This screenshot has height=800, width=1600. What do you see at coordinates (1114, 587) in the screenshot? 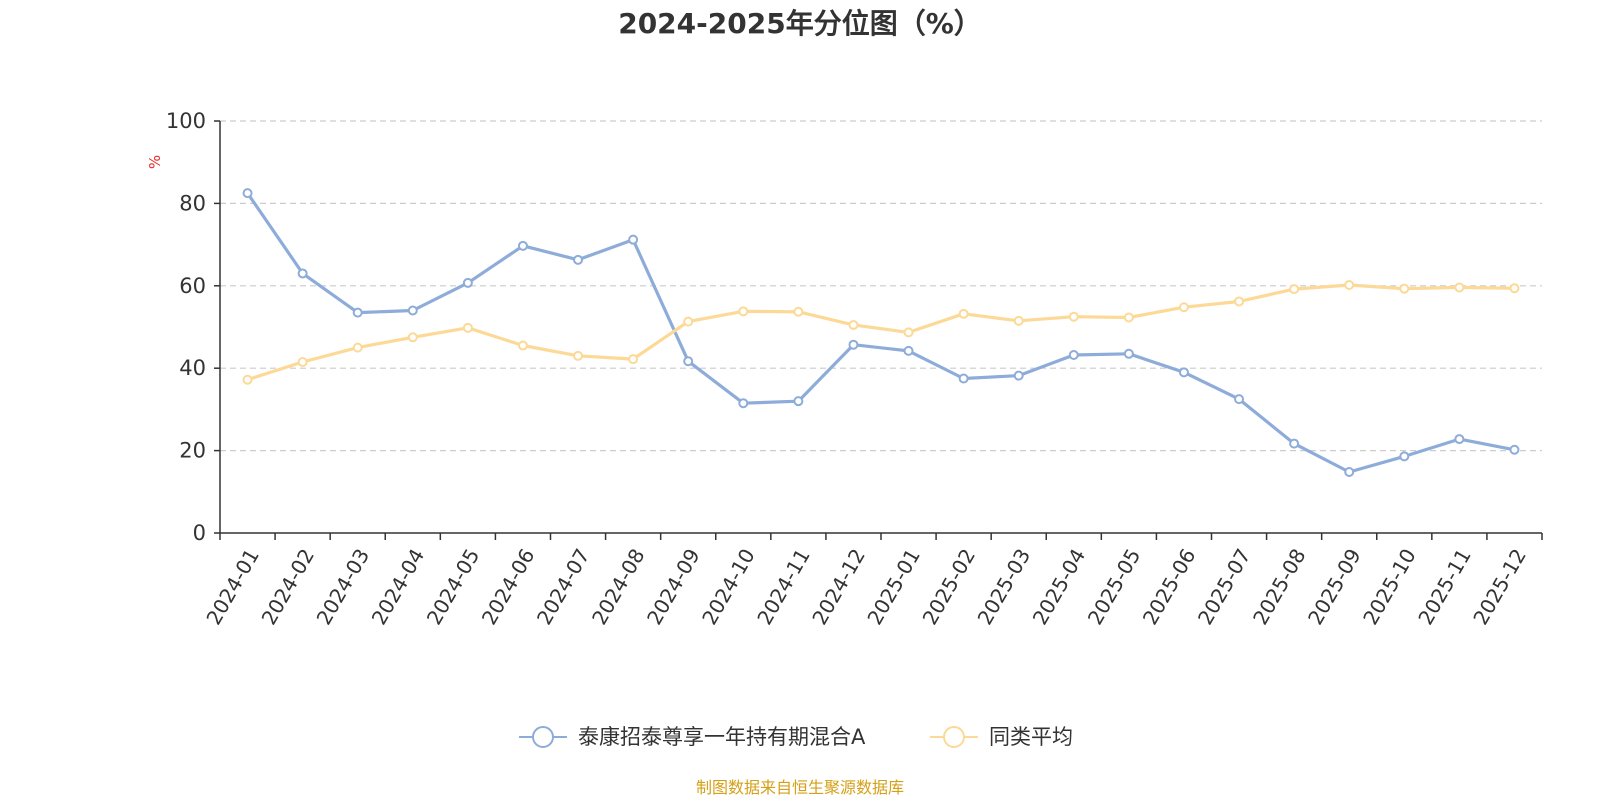
I see `x-tick-label: 2025-05` at bounding box center [1114, 587].